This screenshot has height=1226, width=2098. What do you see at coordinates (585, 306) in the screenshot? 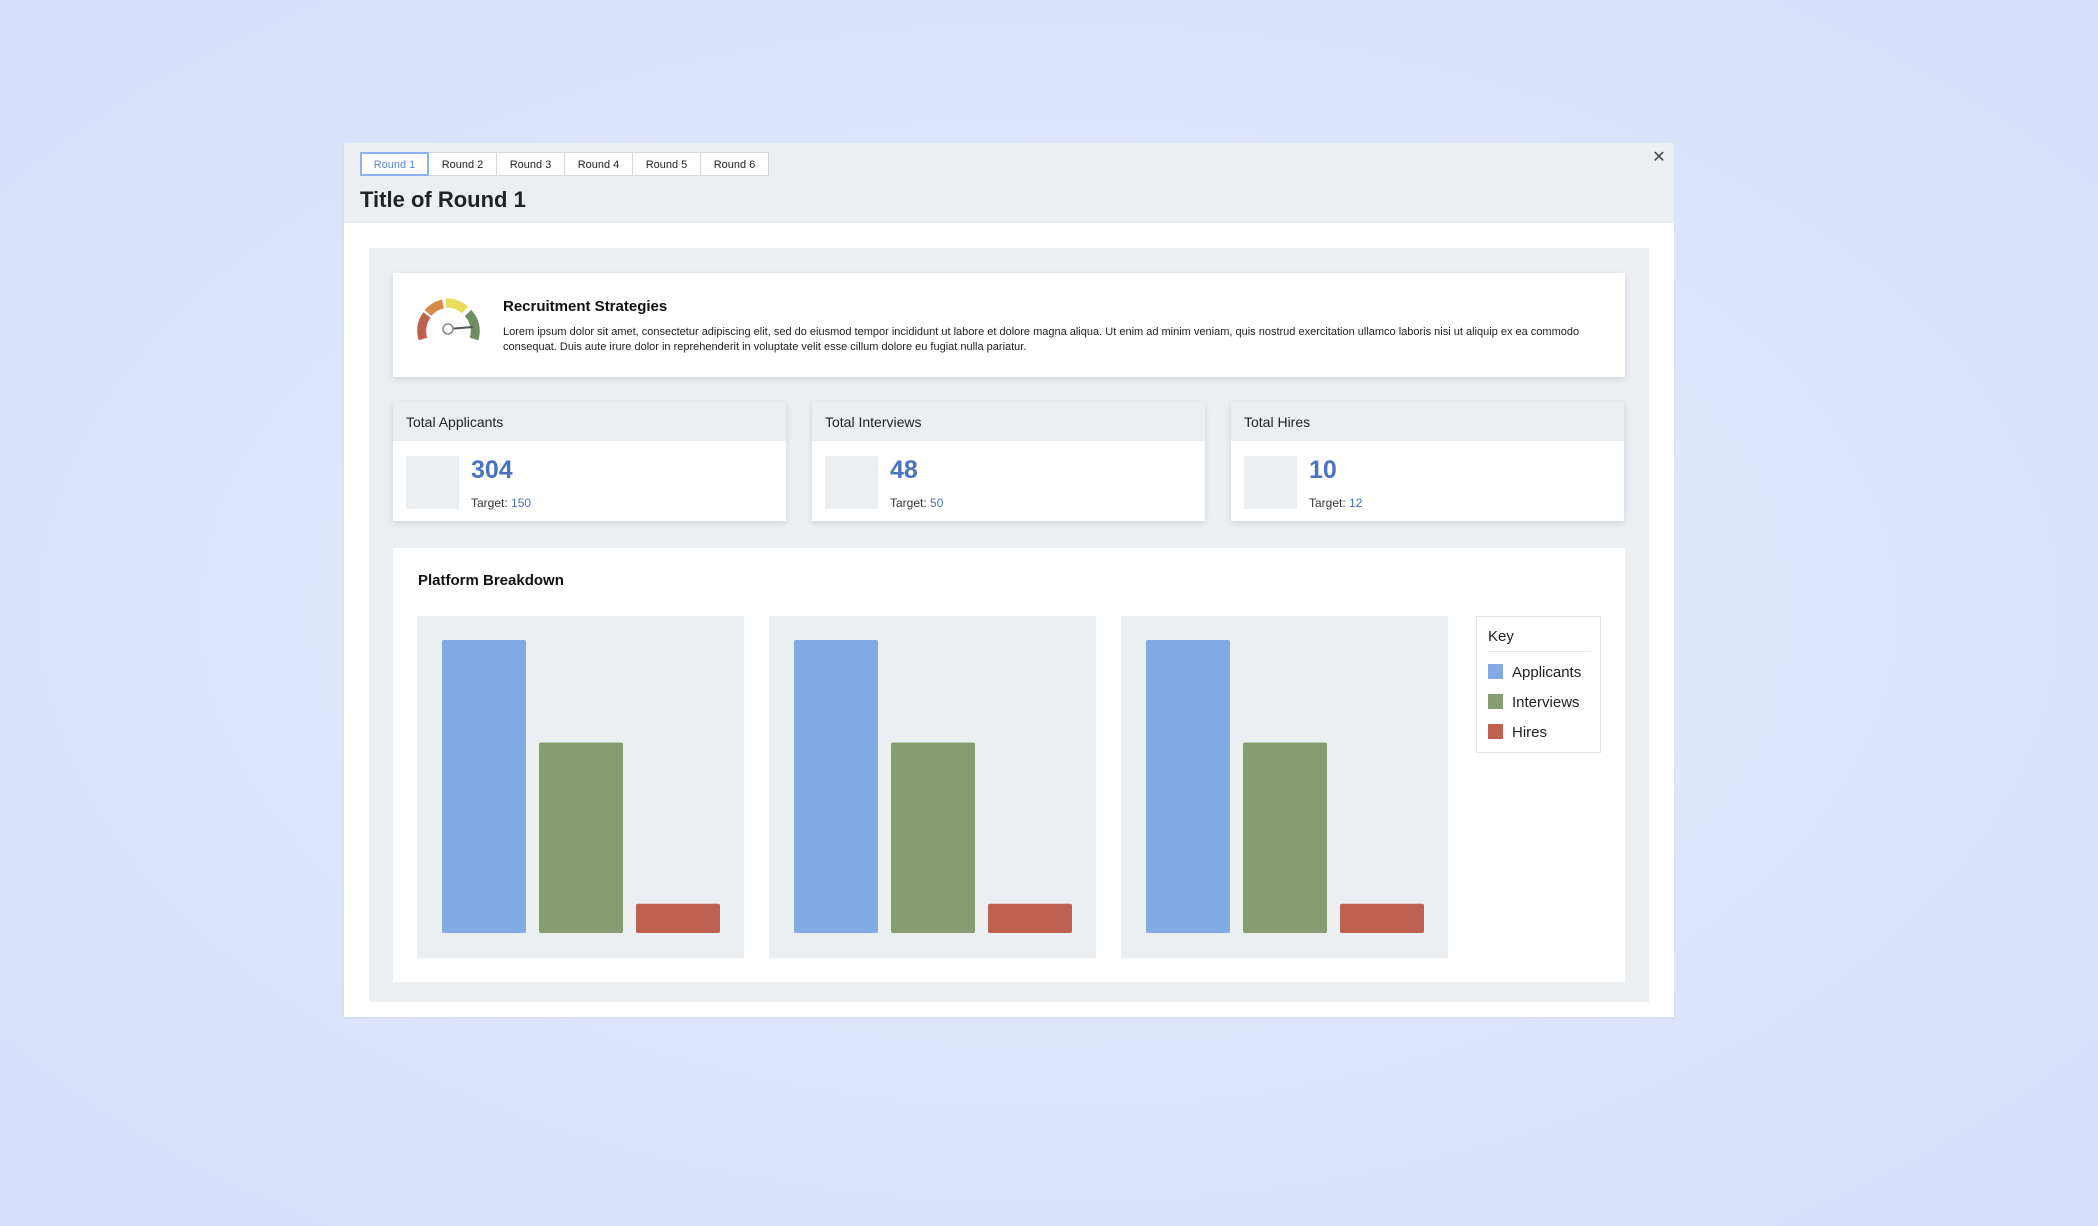
I see `strategy-title: Recruitment Strategies` at bounding box center [585, 306].